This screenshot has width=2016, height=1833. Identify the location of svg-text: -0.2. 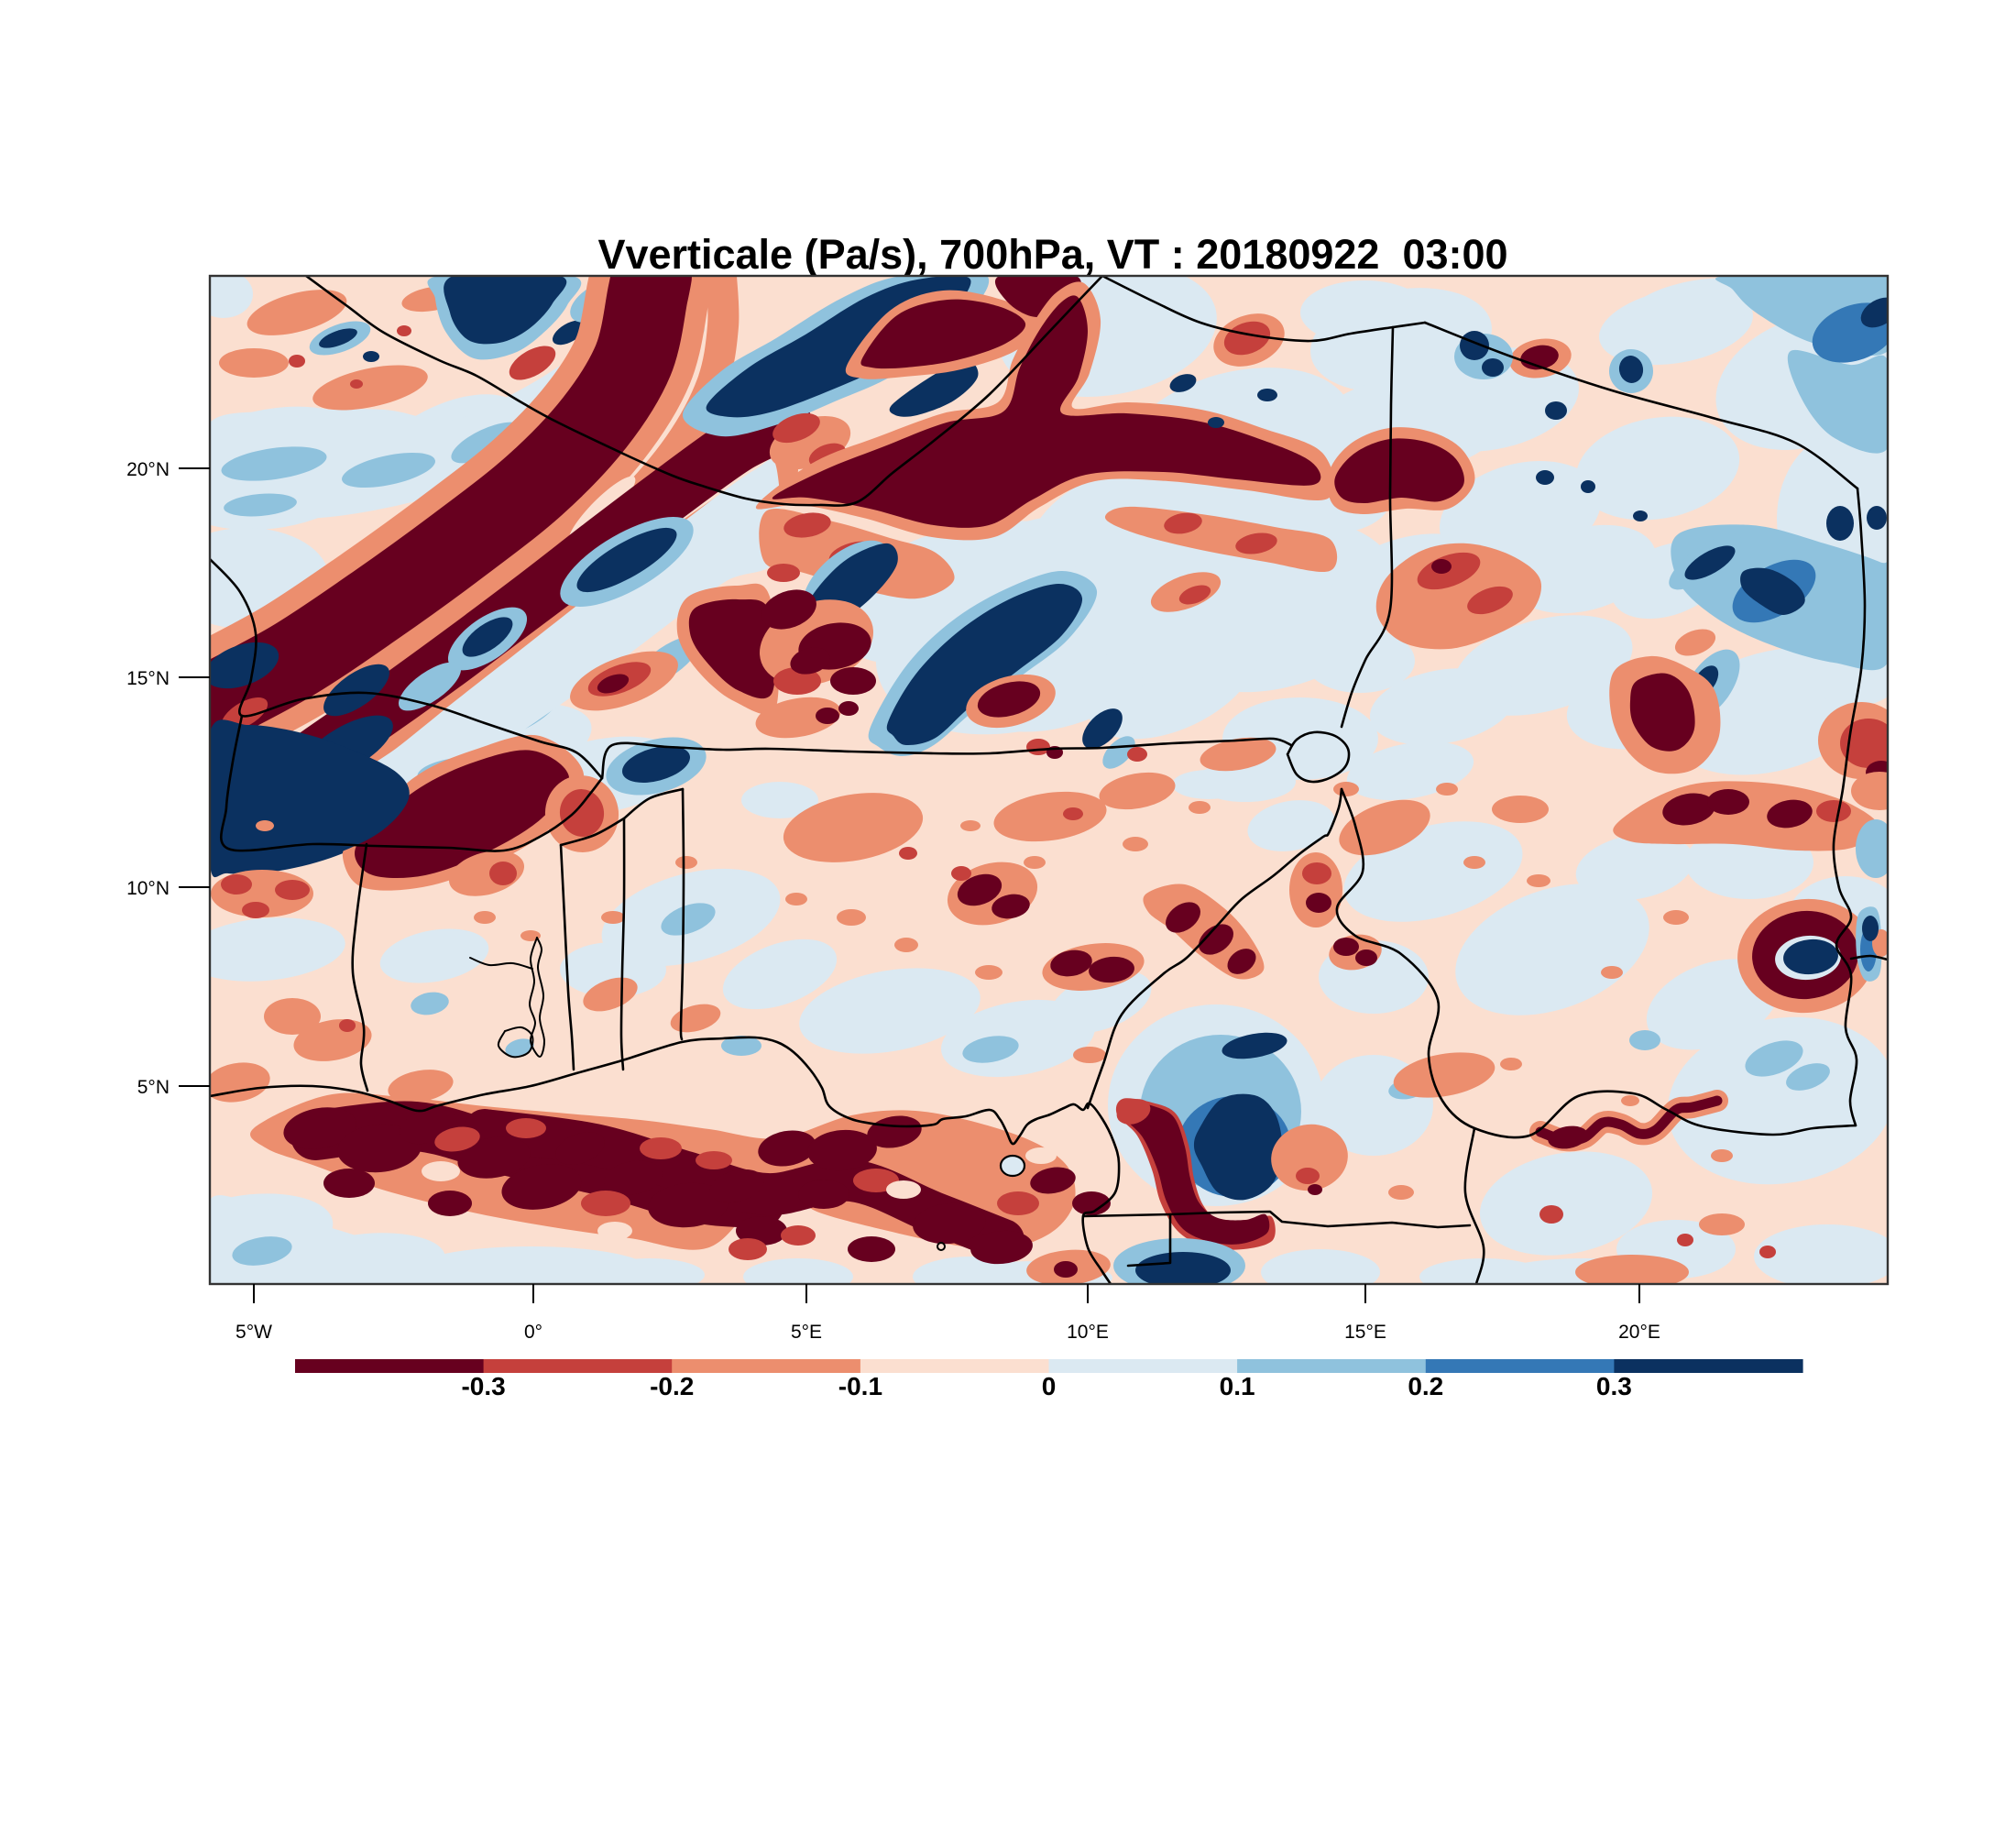
(672, 1386).